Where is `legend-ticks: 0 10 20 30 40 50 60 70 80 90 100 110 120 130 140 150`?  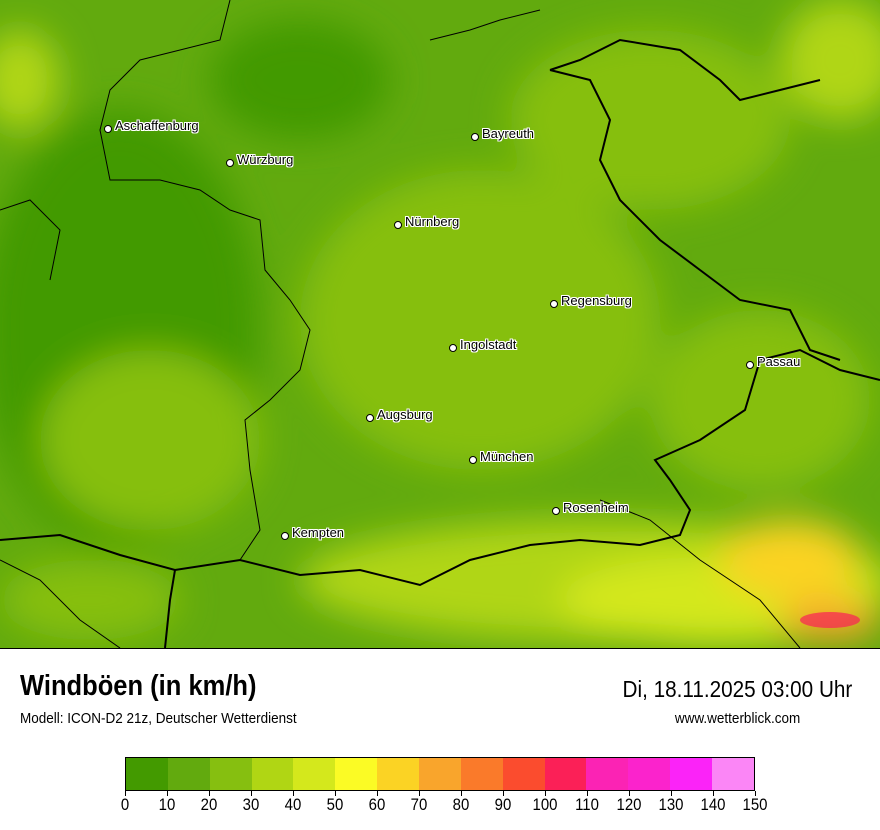
legend-ticks: 0 10 20 30 40 50 60 70 80 90 100 110 120 130 140 150 is located at coordinates (444, 806).